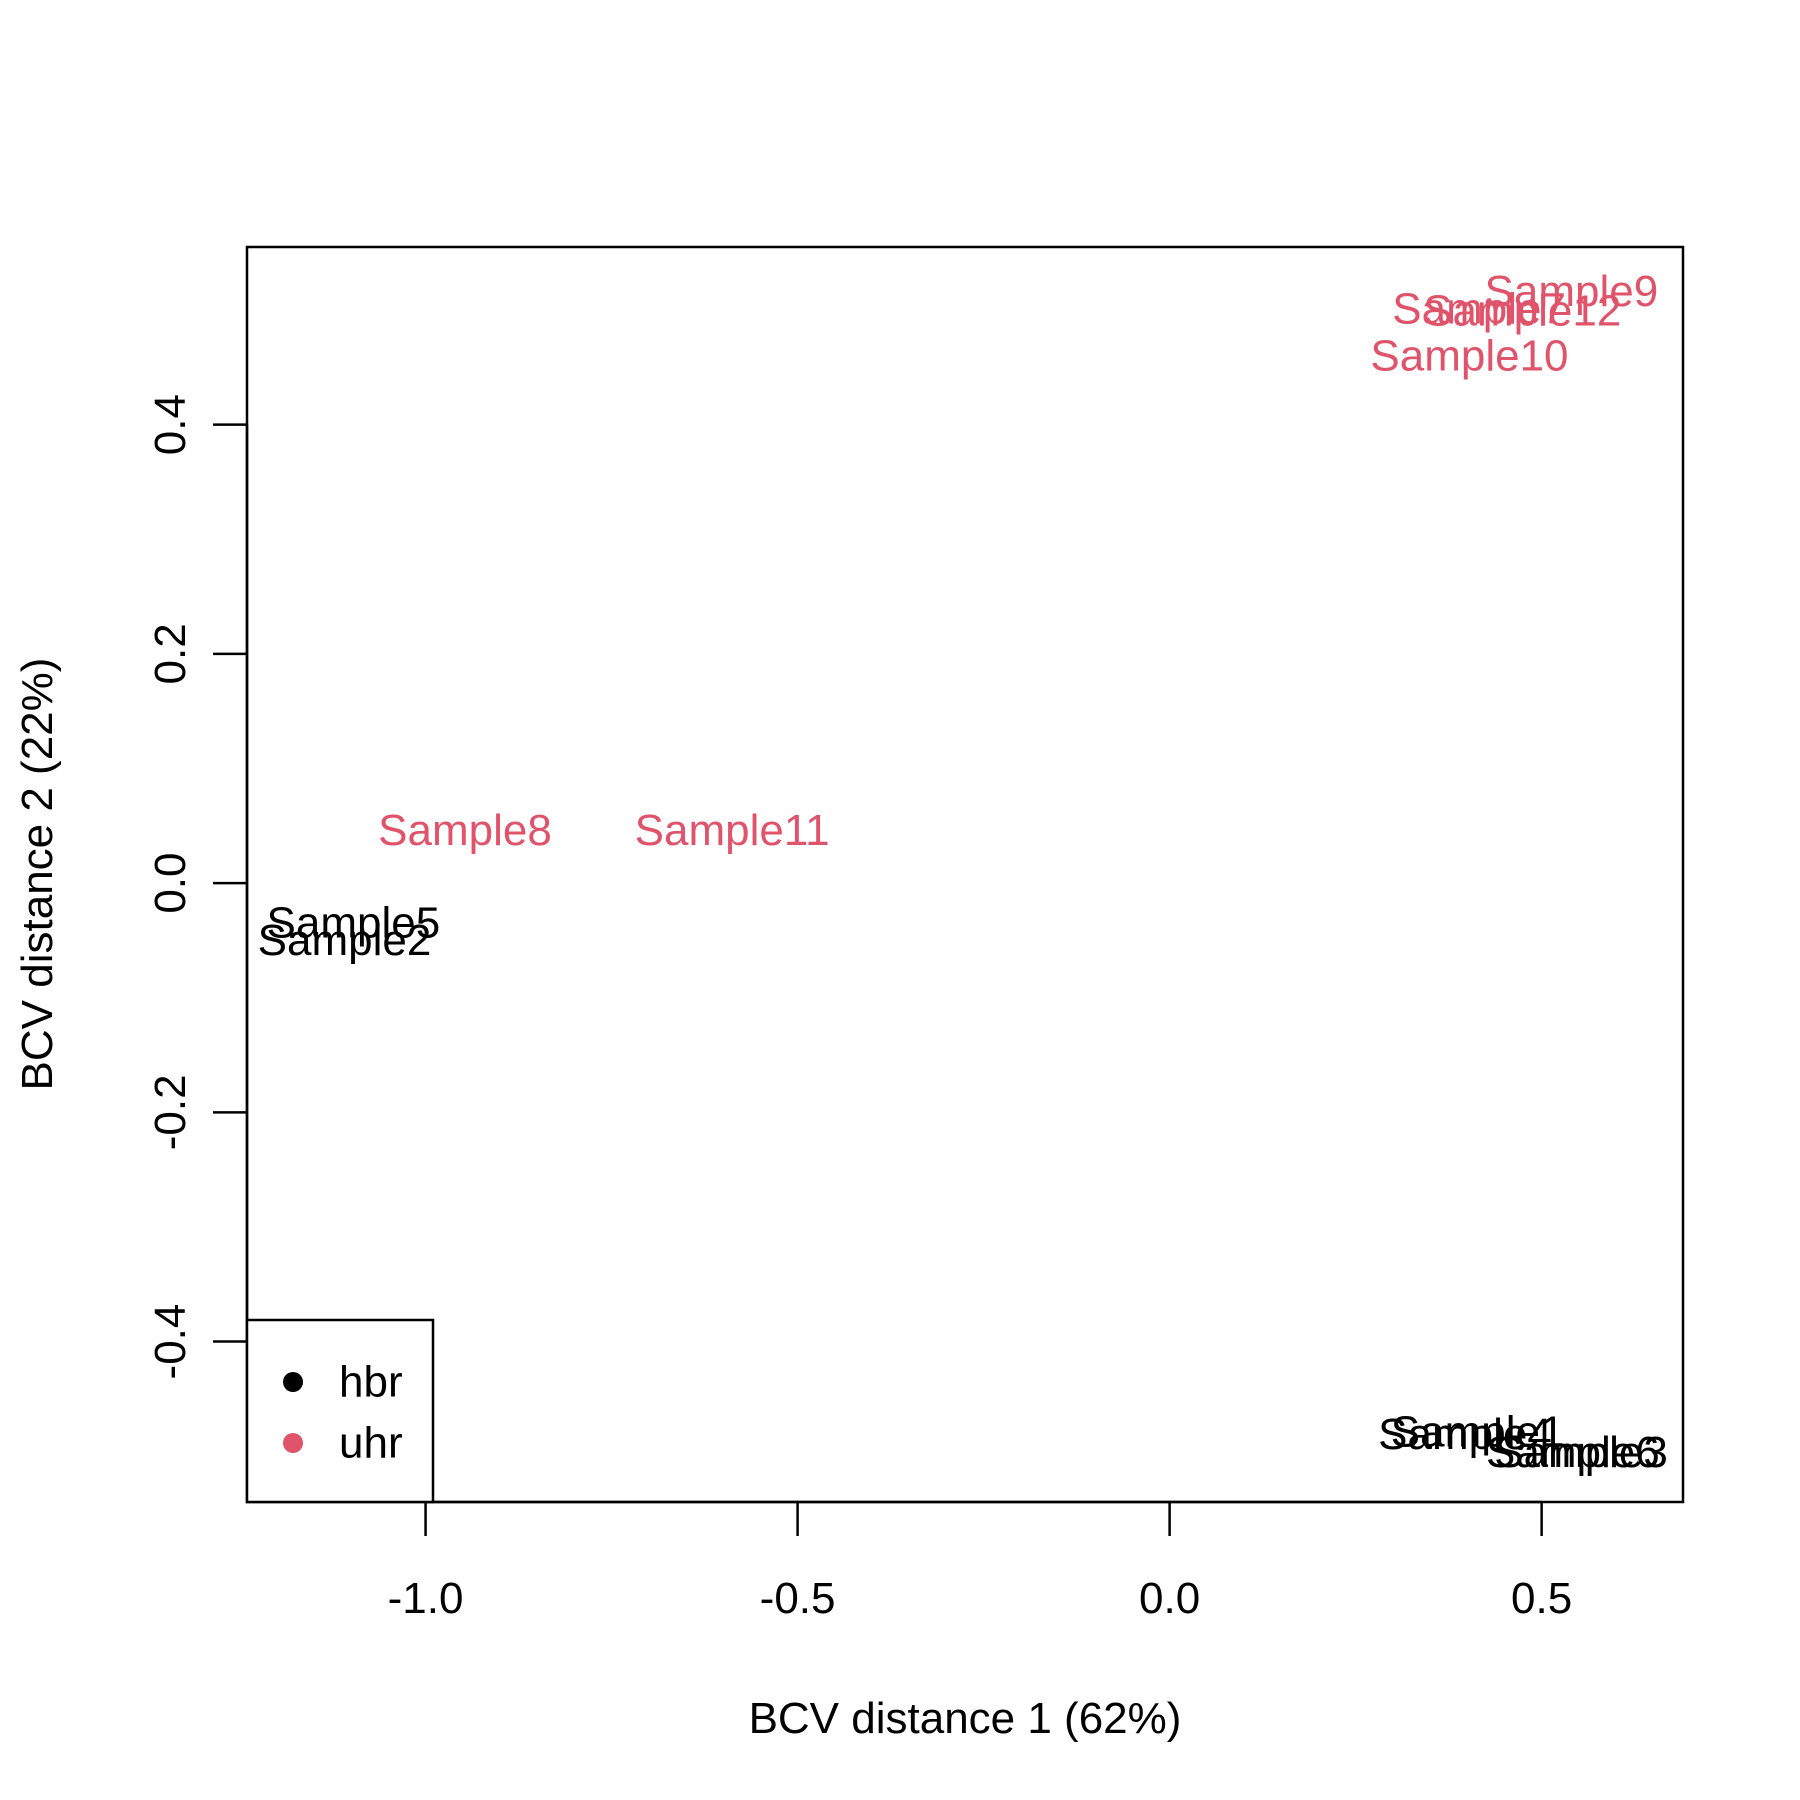 This screenshot has width=1800, height=1800. I want to click on sample-label-sample9: Sample9, so click(1572, 291).